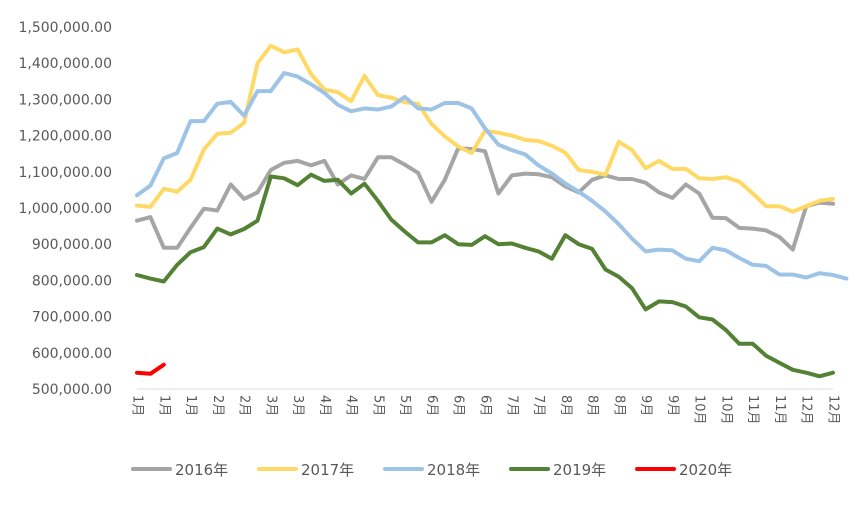 This screenshot has width=865, height=505. What do you see at coordinates (72, 281) in the screenshot?
I see `y-tick-label: 800,000.00` at bounding box center [72, 281].